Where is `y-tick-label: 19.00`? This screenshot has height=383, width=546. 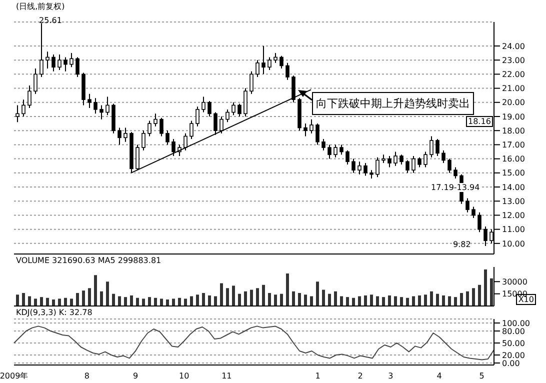
y-tick-label: 19.00 is located at coordinates (513, 117).